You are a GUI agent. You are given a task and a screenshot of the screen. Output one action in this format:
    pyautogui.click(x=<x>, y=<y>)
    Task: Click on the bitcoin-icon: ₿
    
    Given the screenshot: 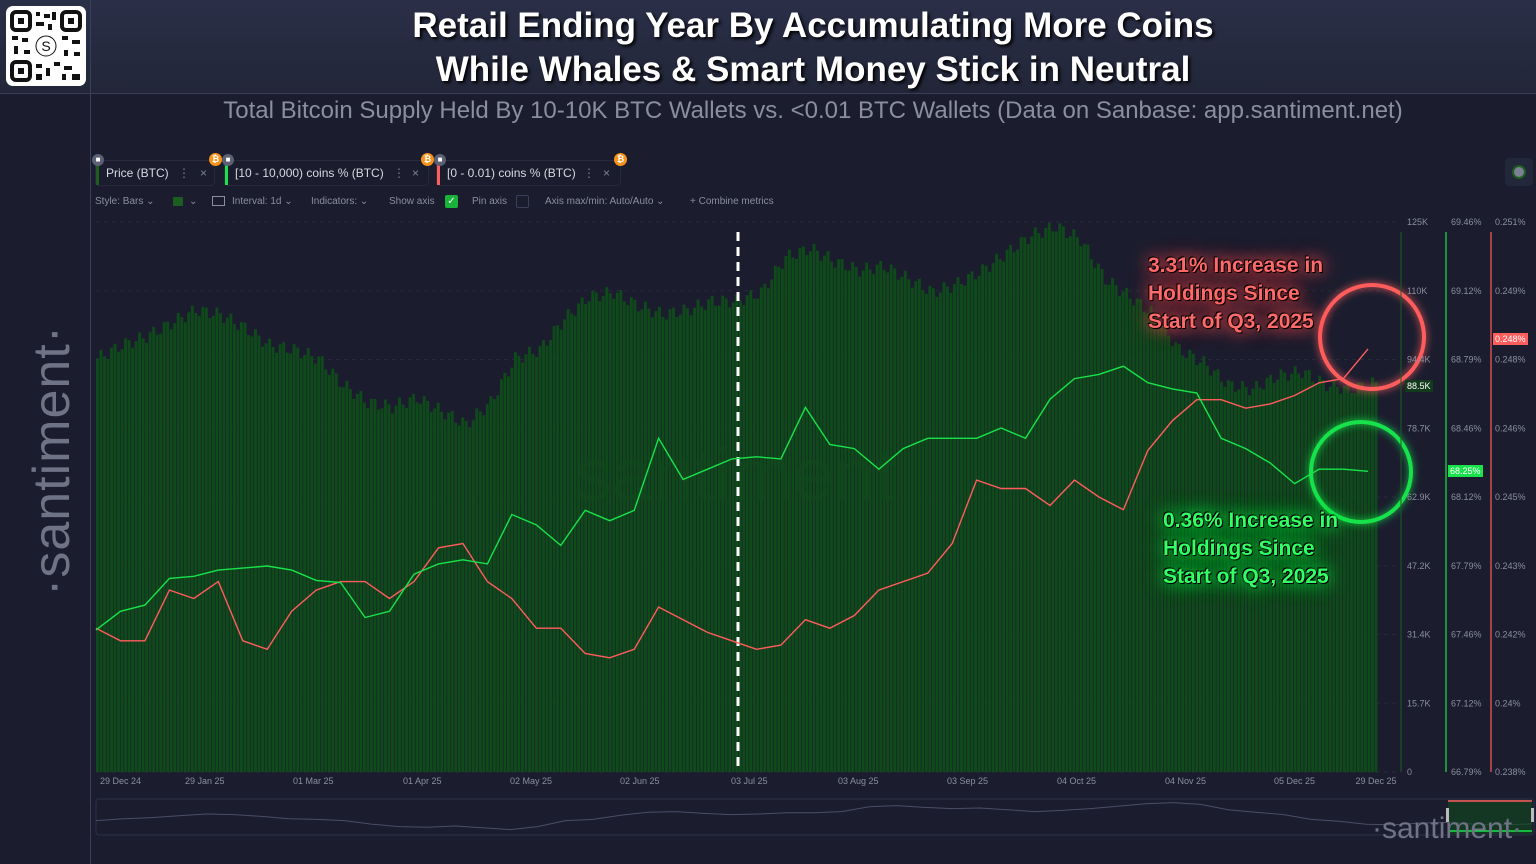 What is the action you would take?
    pyautogui.click(x=620, y=159)
    